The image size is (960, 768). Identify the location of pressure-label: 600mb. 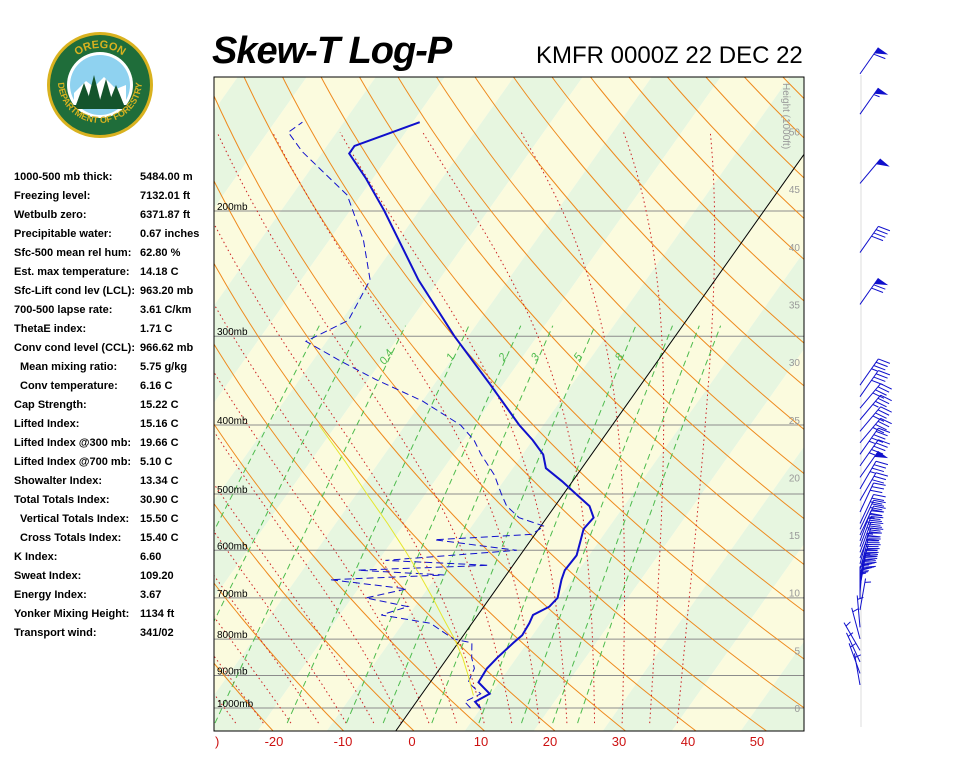
(232, 546).